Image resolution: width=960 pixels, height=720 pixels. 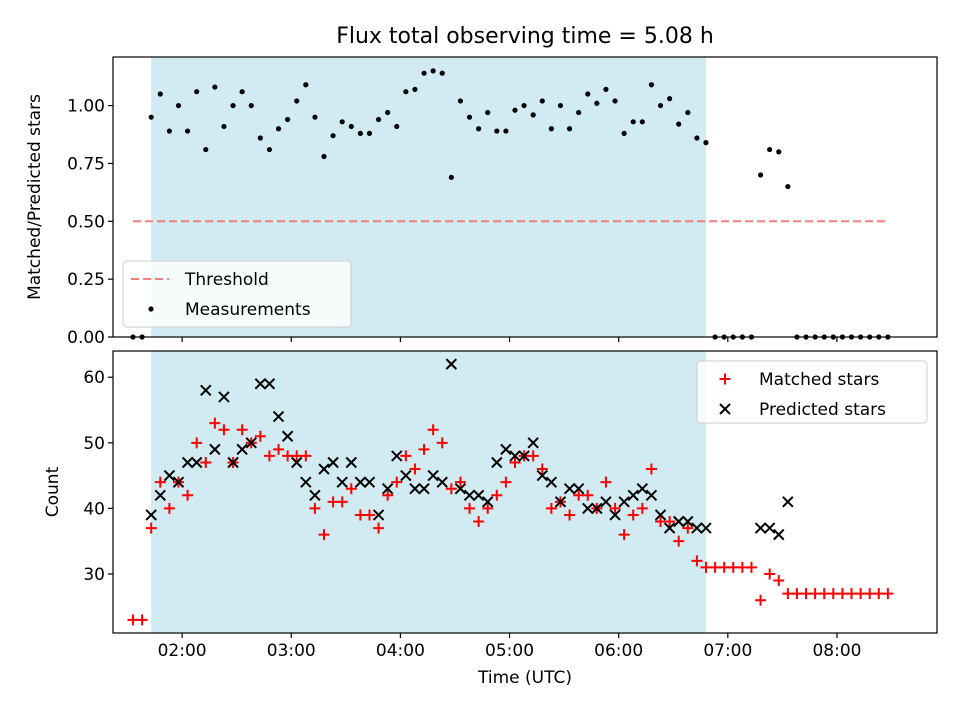 What do you see at coordinates (727, 651) in the screenshot?
I see `x-tick-label: 07:00` at bounding box center [727, 651].